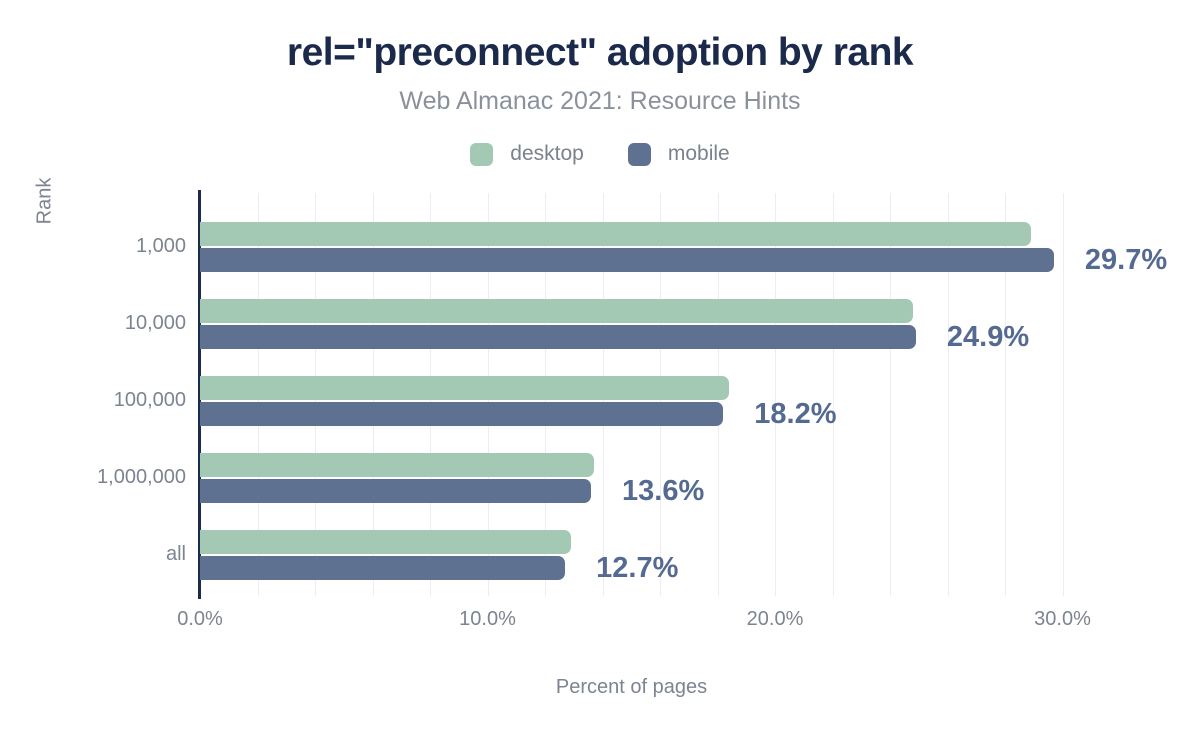  I want to click on y-axis-title: Rank, so click(44, 201).